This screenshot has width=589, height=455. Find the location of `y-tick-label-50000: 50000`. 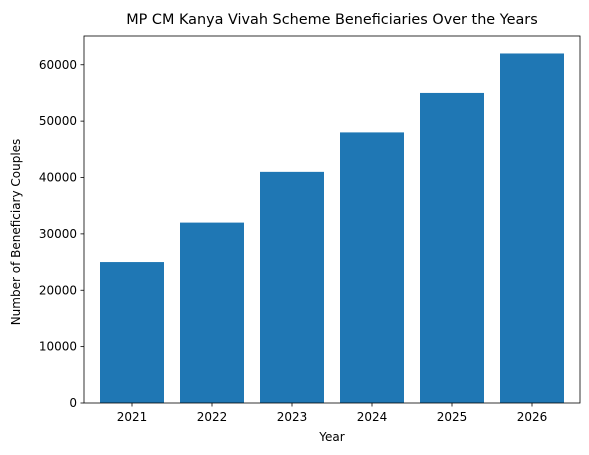

y-tick-label-50000: 50000 is located at coordinates (58, 121).